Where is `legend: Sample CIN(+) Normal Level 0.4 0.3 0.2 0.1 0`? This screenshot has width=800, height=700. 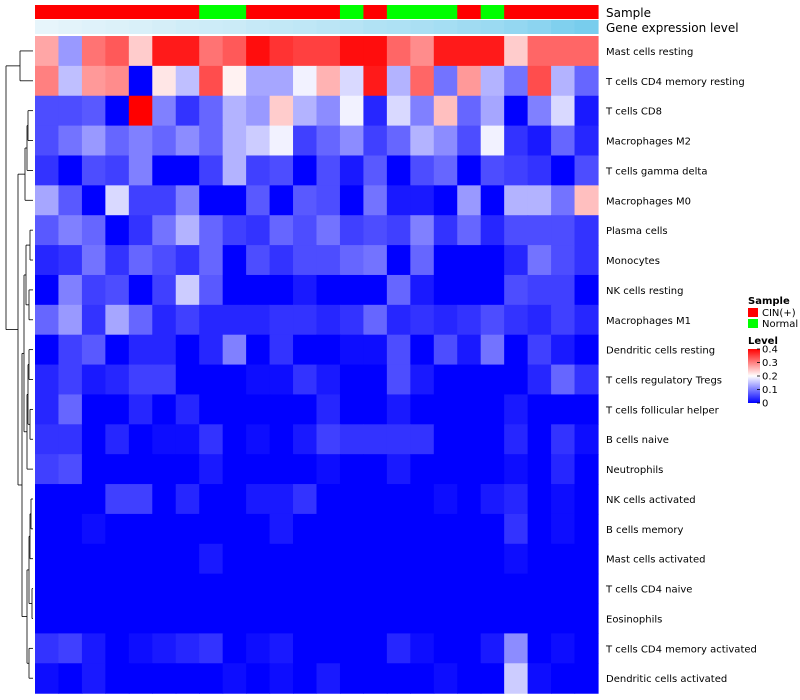 legend: Sample CIN(+) Normal Level 0.4 0.3 0.2 0.1 0 is located at coordinates (773, 353).